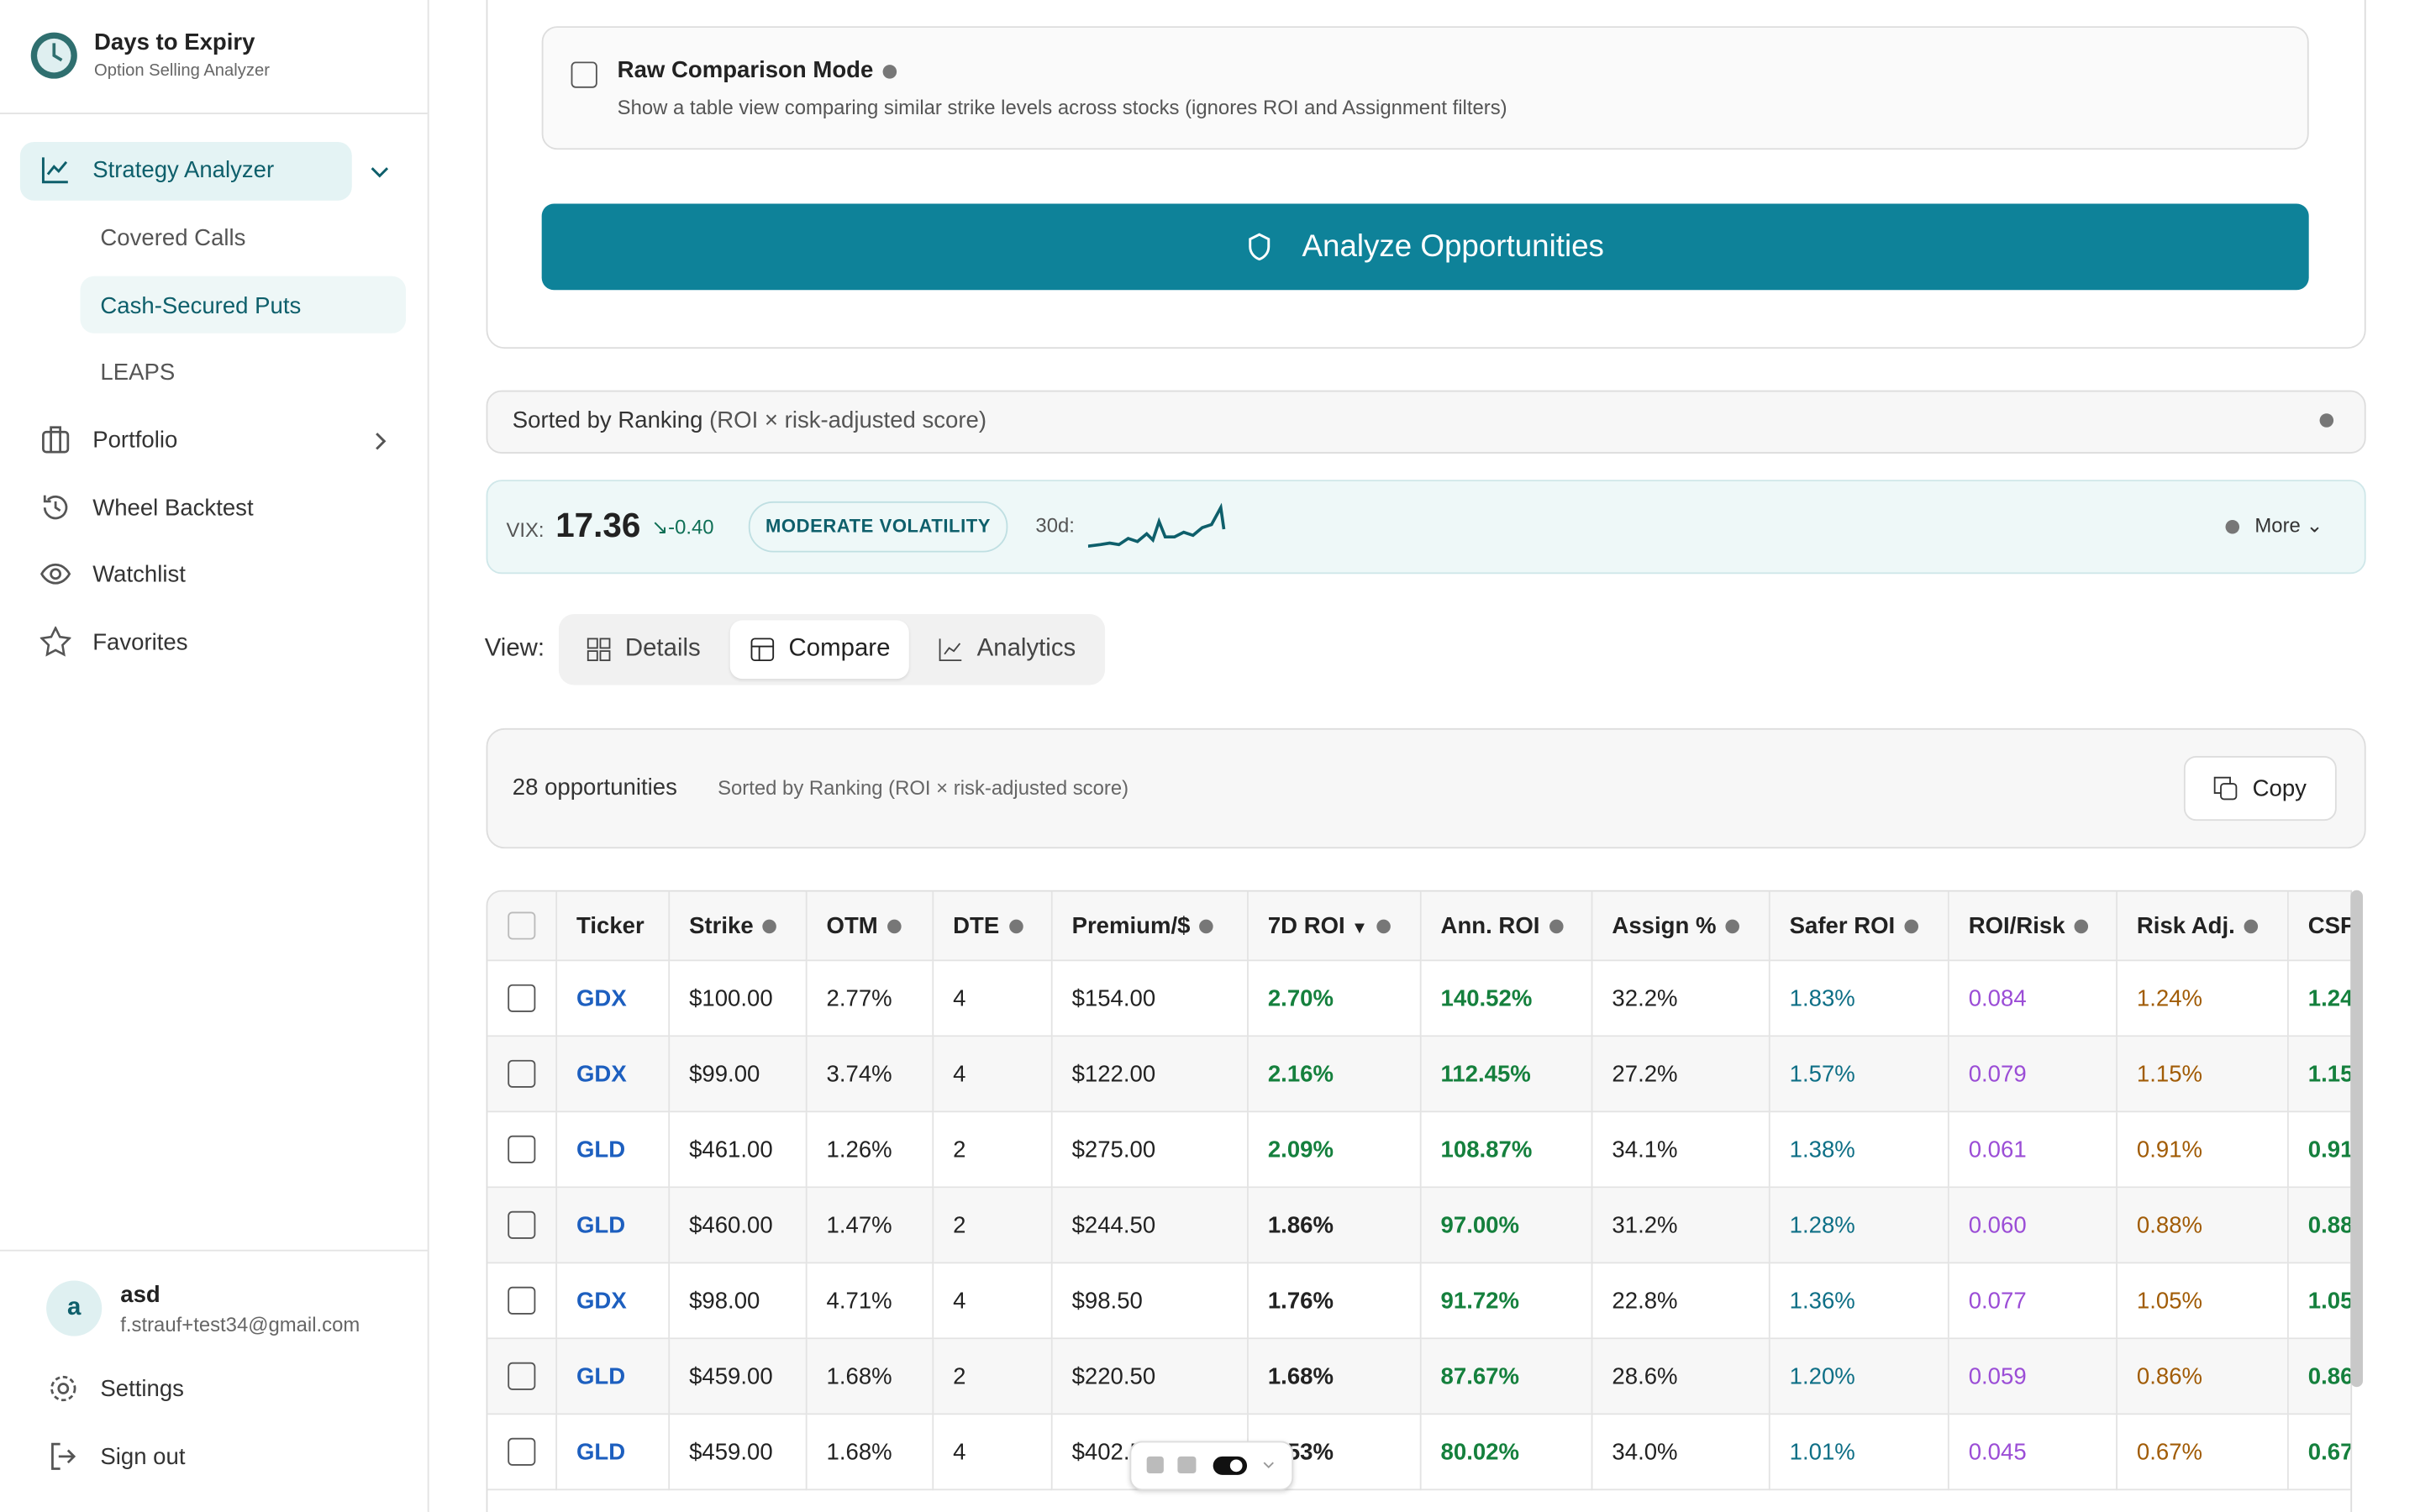  I want to click on tab-label: Compare, so click(840, 648).